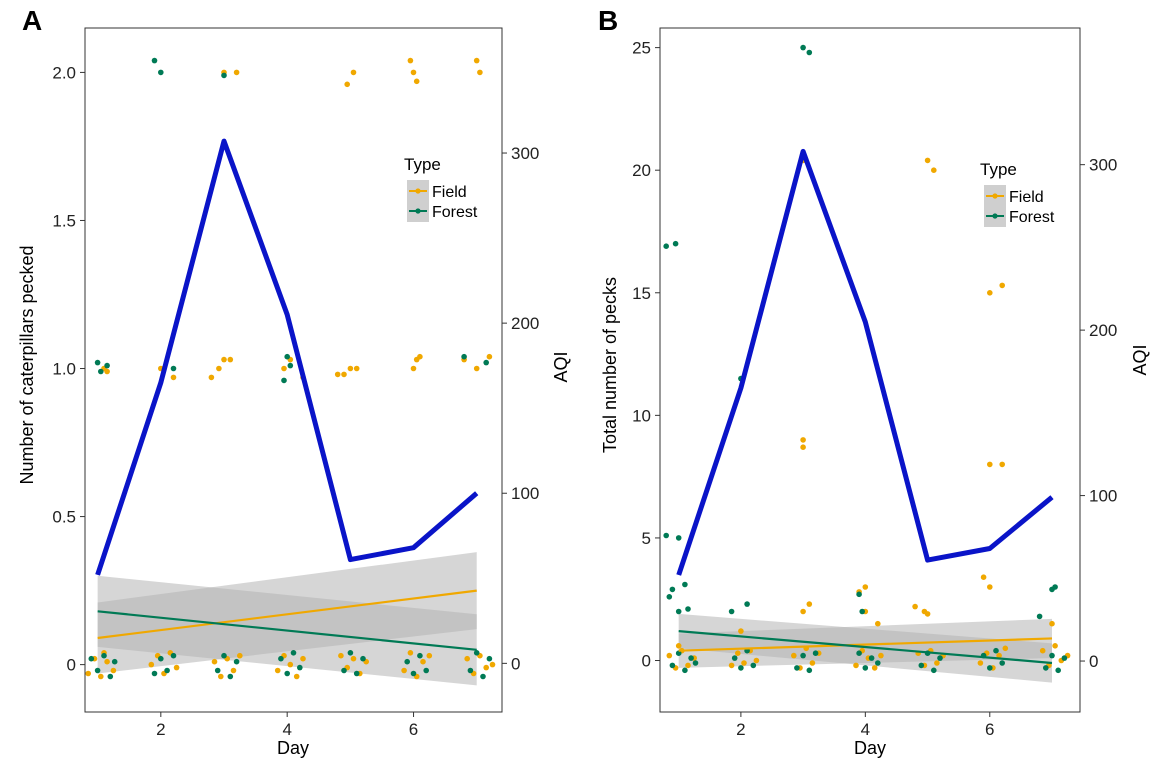  I want to click on panel-b-legend-label-field: Field, so click(1026, 197).